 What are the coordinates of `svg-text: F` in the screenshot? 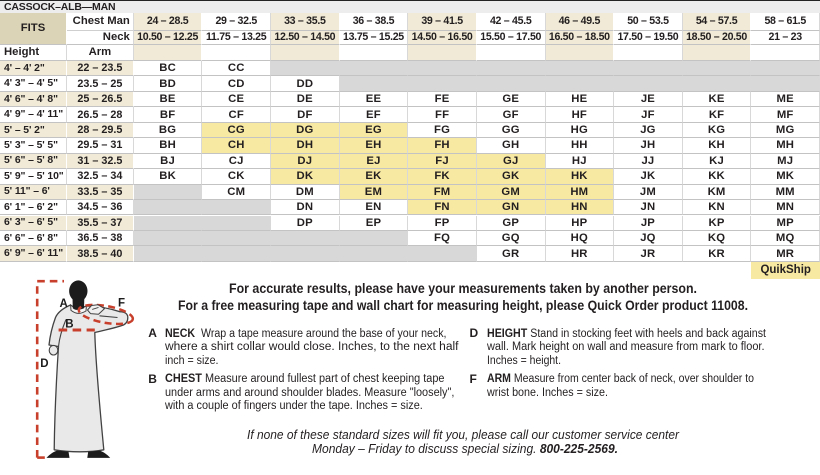 It's located at (121, 303).